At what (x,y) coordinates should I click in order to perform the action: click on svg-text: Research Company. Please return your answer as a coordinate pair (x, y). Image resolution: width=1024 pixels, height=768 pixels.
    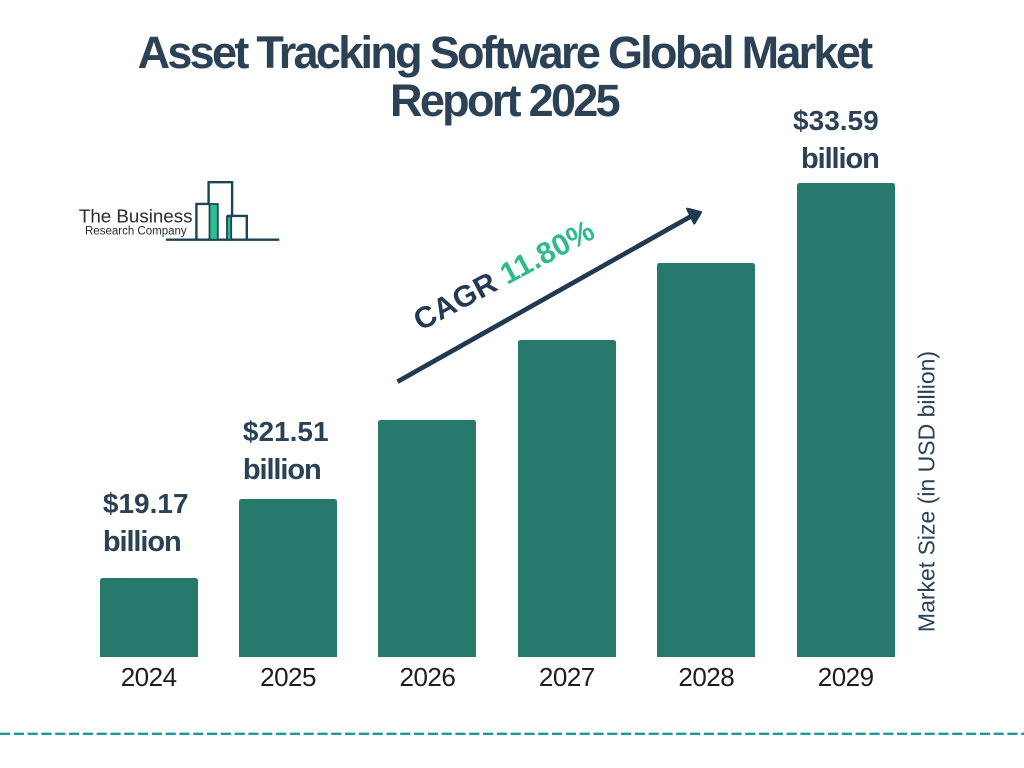
    Looking at the image, I should click on (136, 231).